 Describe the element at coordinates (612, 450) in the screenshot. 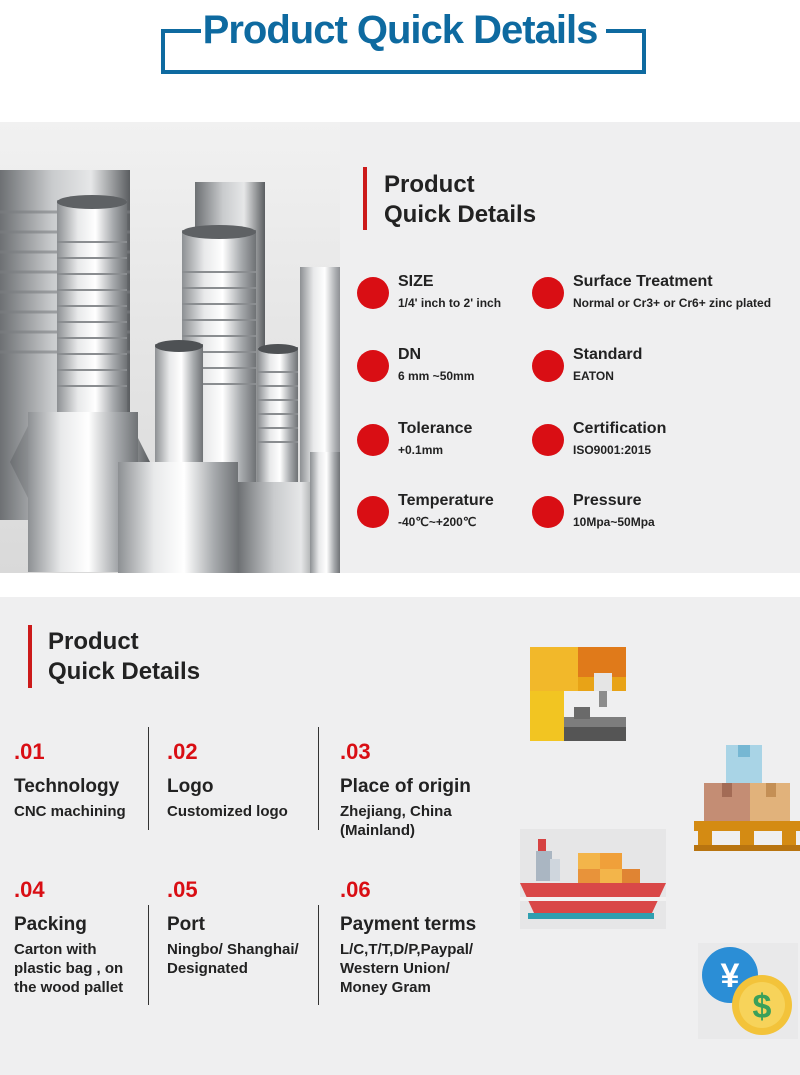

I see `spec-value: ISO9001:2015` at that location.